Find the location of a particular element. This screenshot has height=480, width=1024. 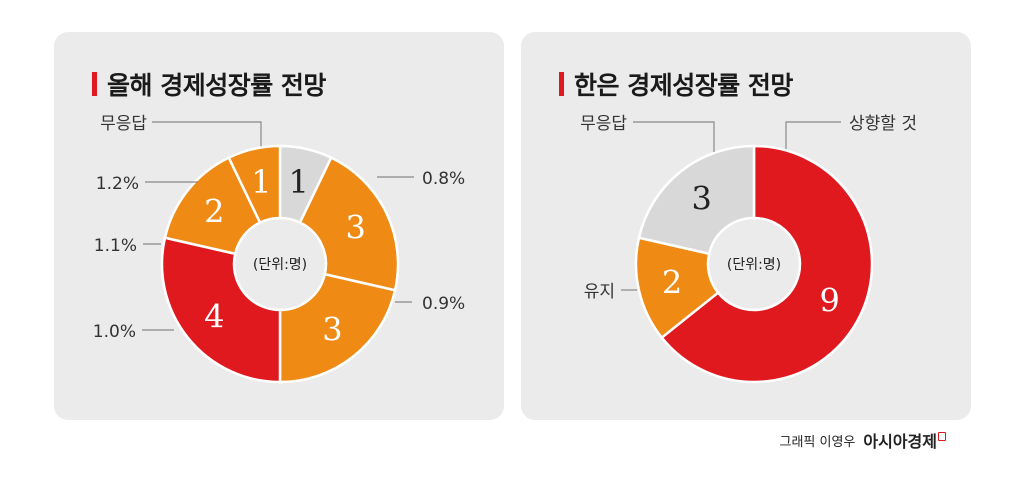

brand-logo: 아시아경제 is located at coordinates (904, 440).